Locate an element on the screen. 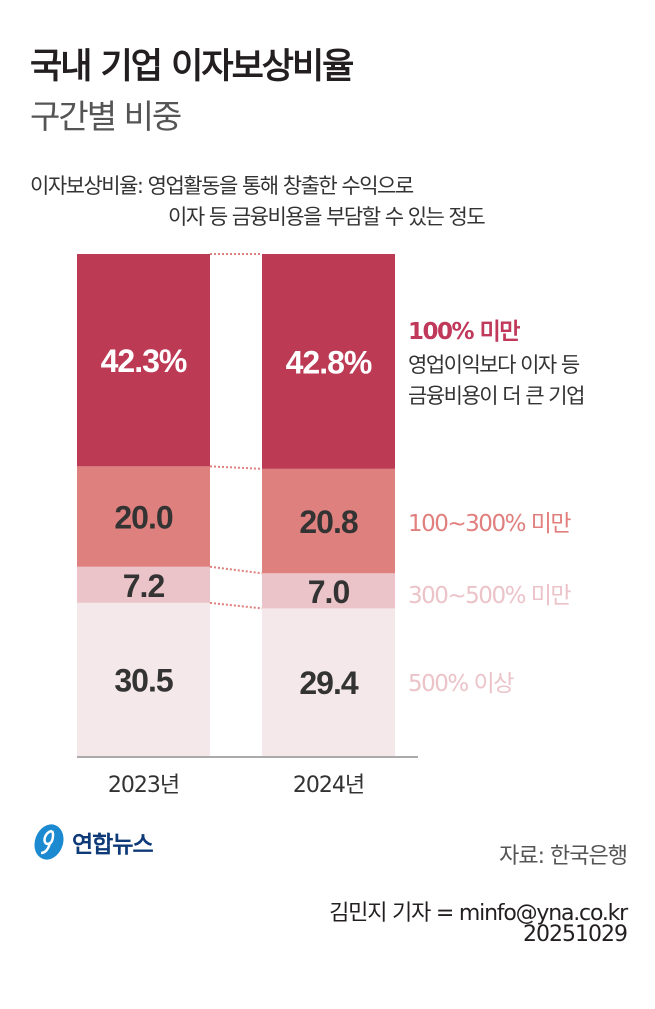 The width and height of the screenshot is (655, 1009). data-label: 20.0 is located at coordinates (143, 518).